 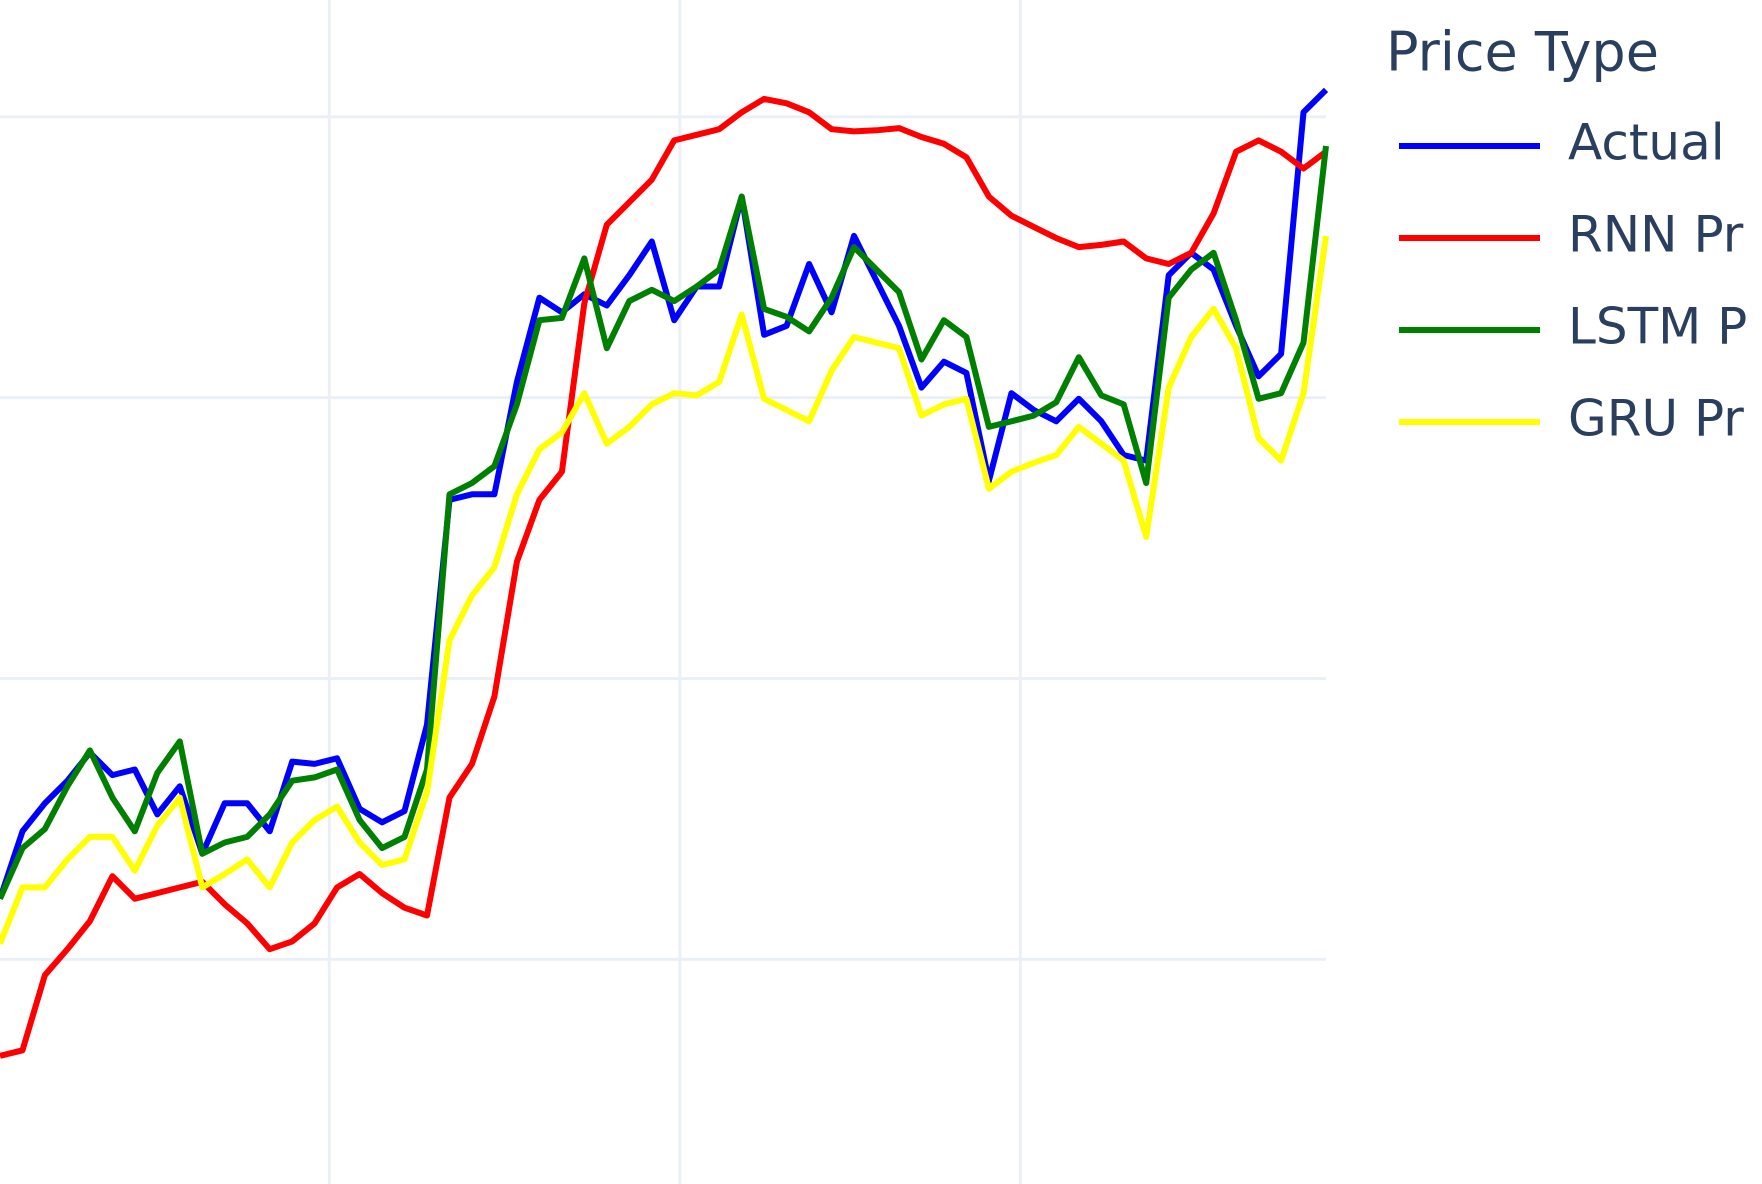 I want to click on legend-label: GRU Pr, so click(x=1656, y=419).